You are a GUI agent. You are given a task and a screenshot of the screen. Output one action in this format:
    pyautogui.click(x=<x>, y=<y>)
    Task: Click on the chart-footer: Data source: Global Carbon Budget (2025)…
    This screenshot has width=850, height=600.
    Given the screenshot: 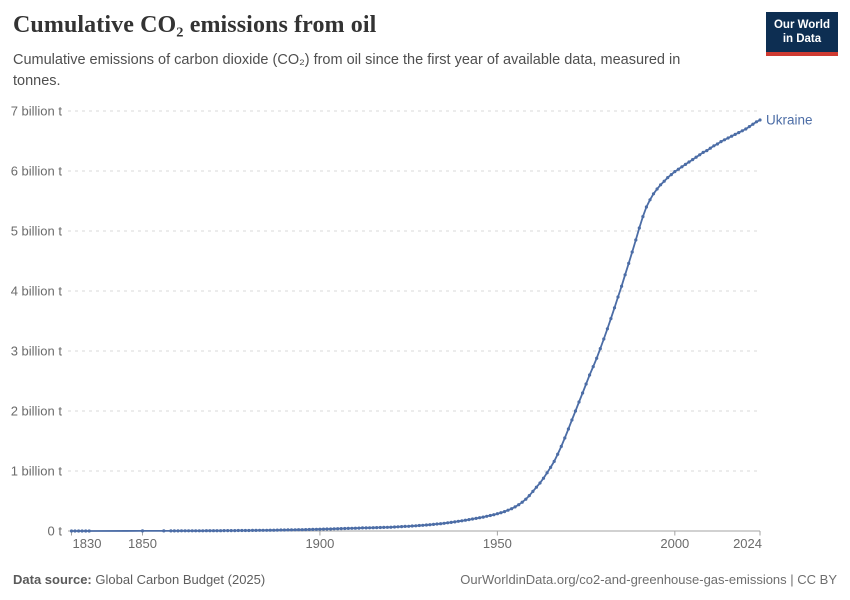 What is the action you would take?
    pyautogui.click(x=425, y=579)
    